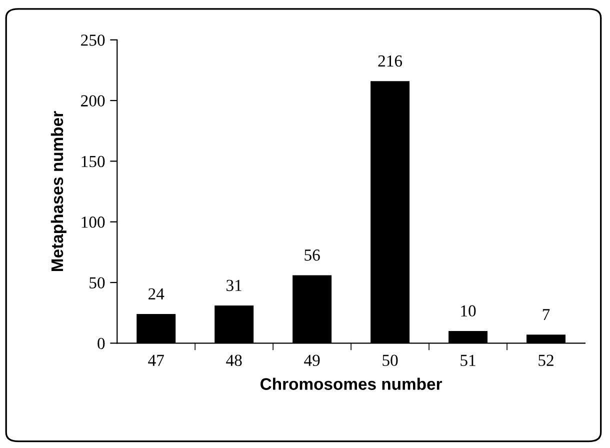 This screenshot has width=610, height=448. What do you see at coordinates (390, 61) in the screenshot?
I see `data-label: 216` at bounding box center [390, 61].